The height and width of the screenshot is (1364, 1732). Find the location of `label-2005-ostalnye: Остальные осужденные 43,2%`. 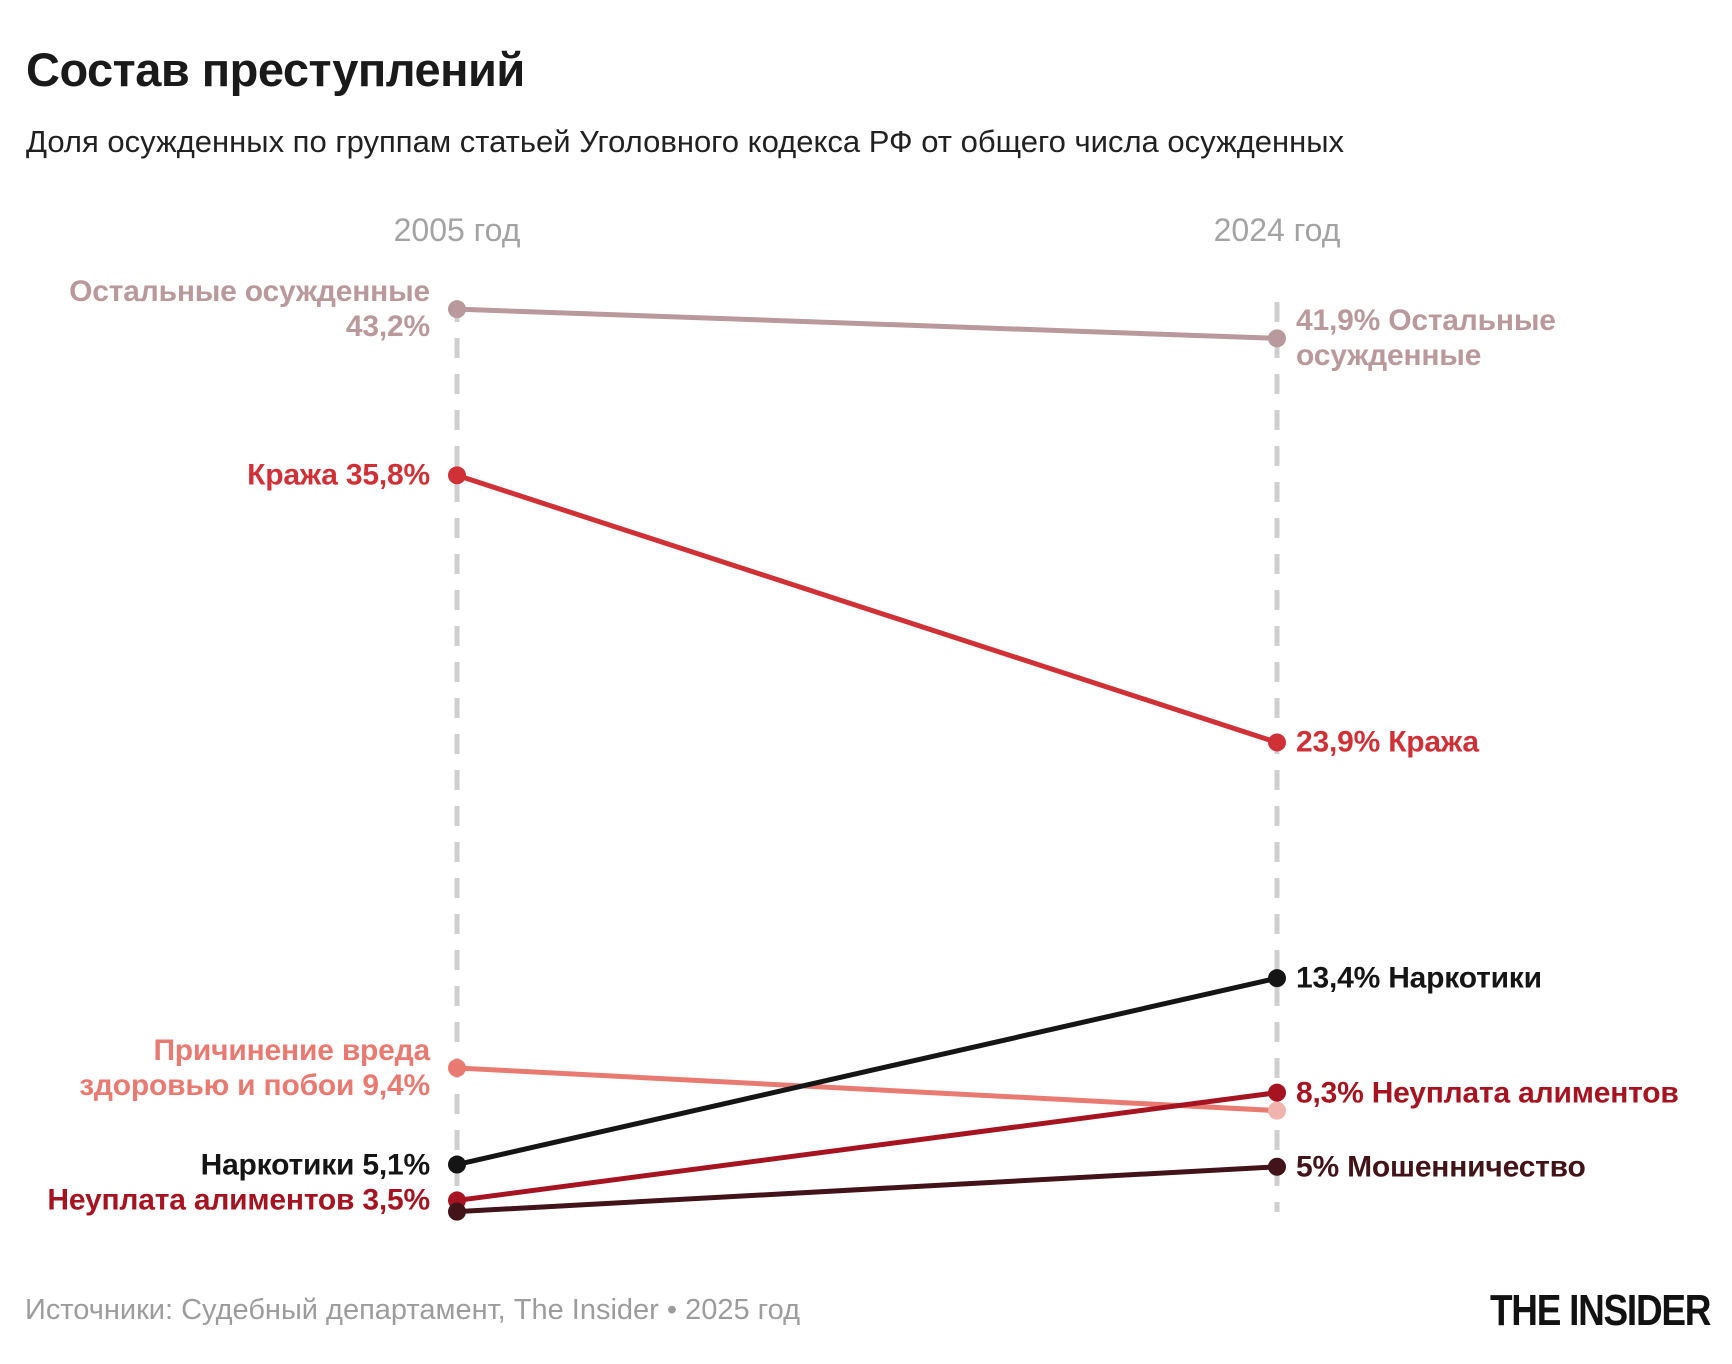

label-2005-ostalnye: Остальные осужденные 43,2% is located at coordinates (249, 309).